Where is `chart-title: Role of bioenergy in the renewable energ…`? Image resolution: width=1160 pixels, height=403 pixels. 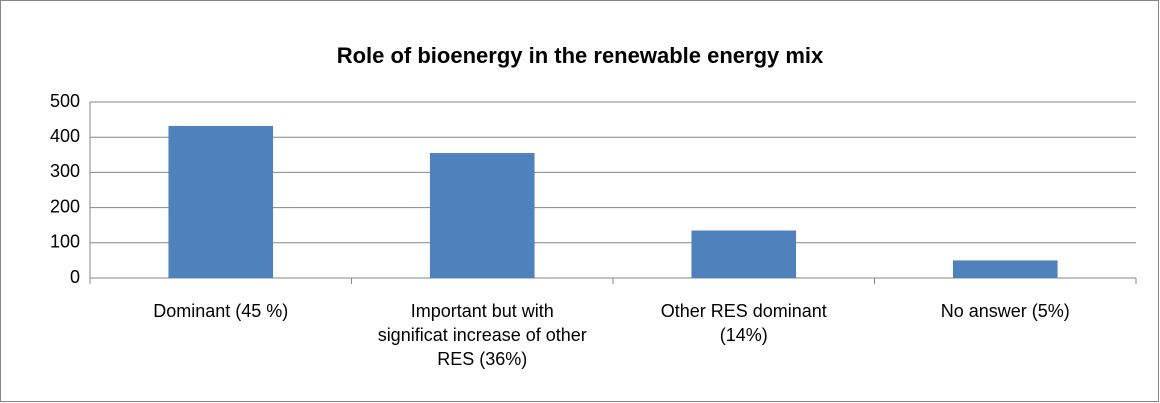 chart-title: Role of bioenergy in the renewable energ… is located at coordinates (580, 55).